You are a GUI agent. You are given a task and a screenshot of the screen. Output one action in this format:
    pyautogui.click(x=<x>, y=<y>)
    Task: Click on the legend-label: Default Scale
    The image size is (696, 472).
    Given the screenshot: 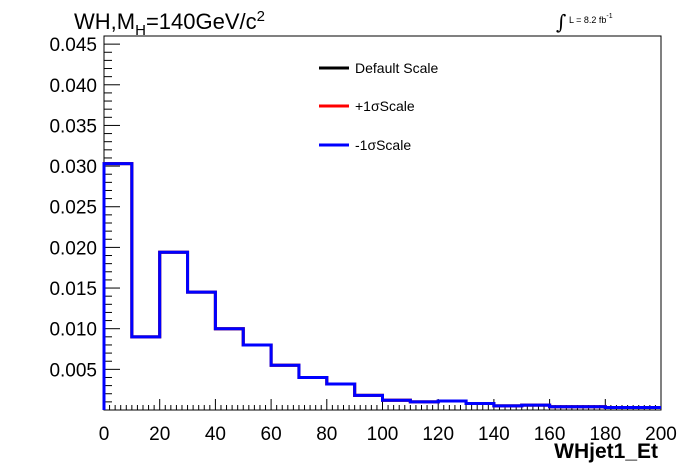 What is the action you would take?
    pyautogui.click(x=396, y=68)
    